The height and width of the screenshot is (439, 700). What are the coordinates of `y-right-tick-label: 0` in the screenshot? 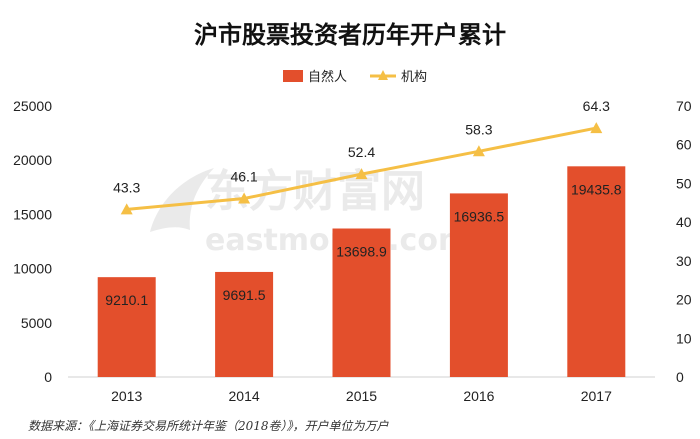 It's located at (680, 377).